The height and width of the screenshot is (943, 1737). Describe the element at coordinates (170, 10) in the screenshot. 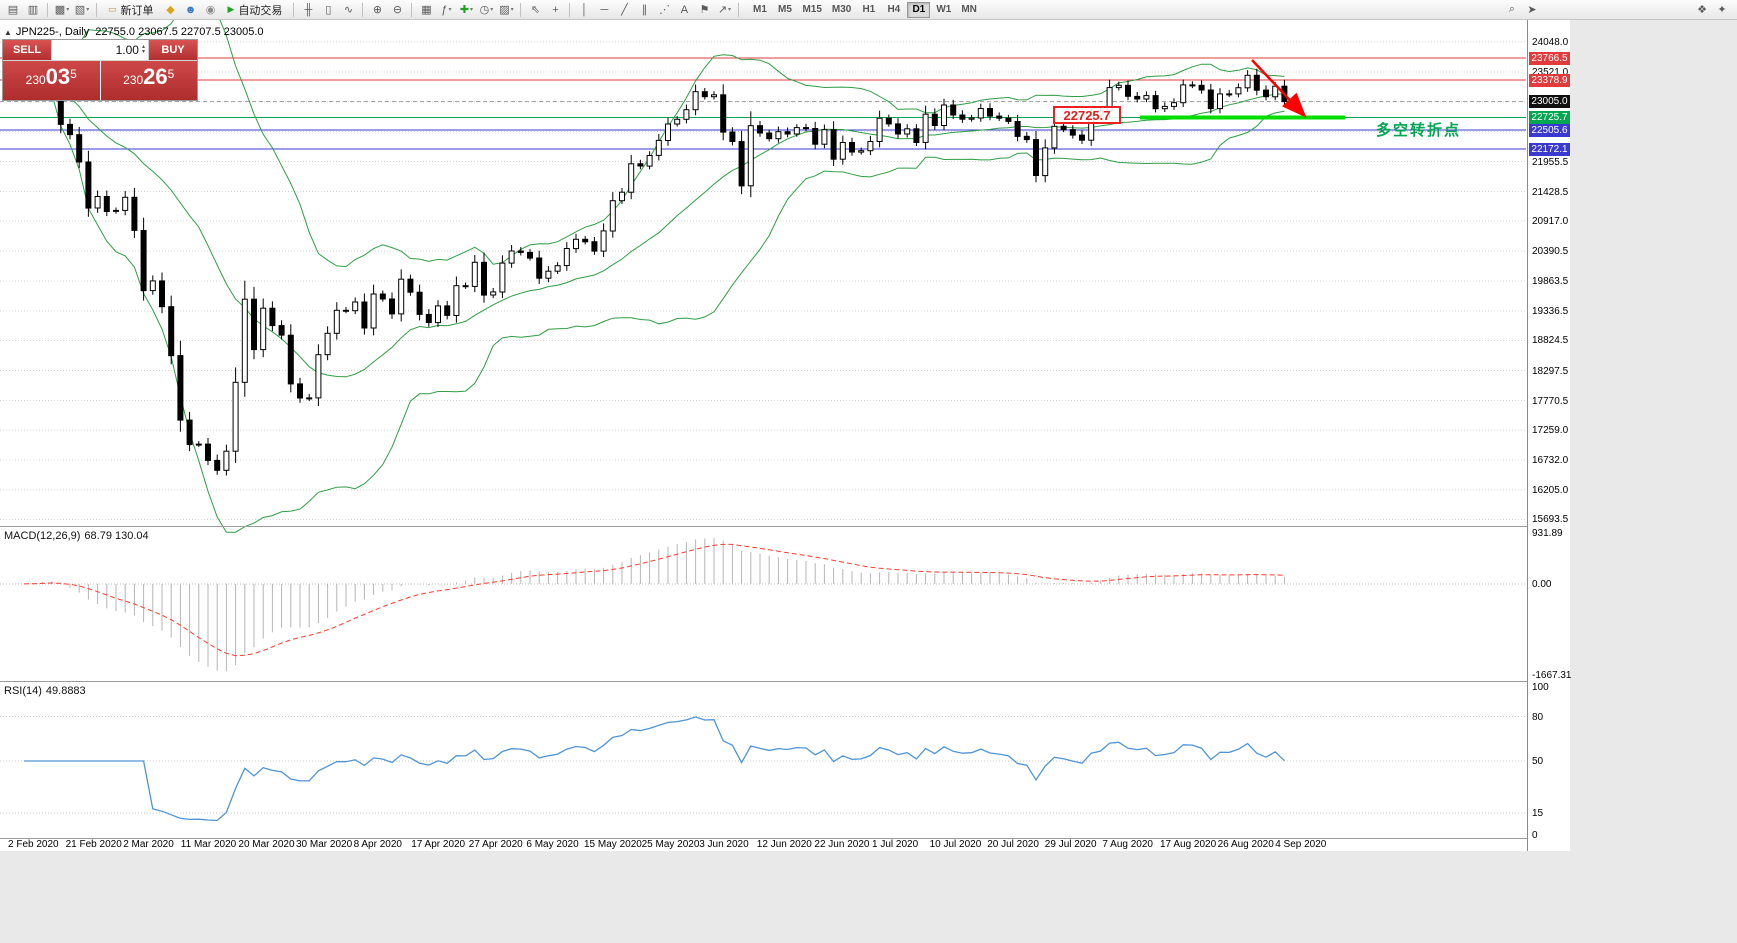

I see `metaeditor-icon: ◆` at that location.